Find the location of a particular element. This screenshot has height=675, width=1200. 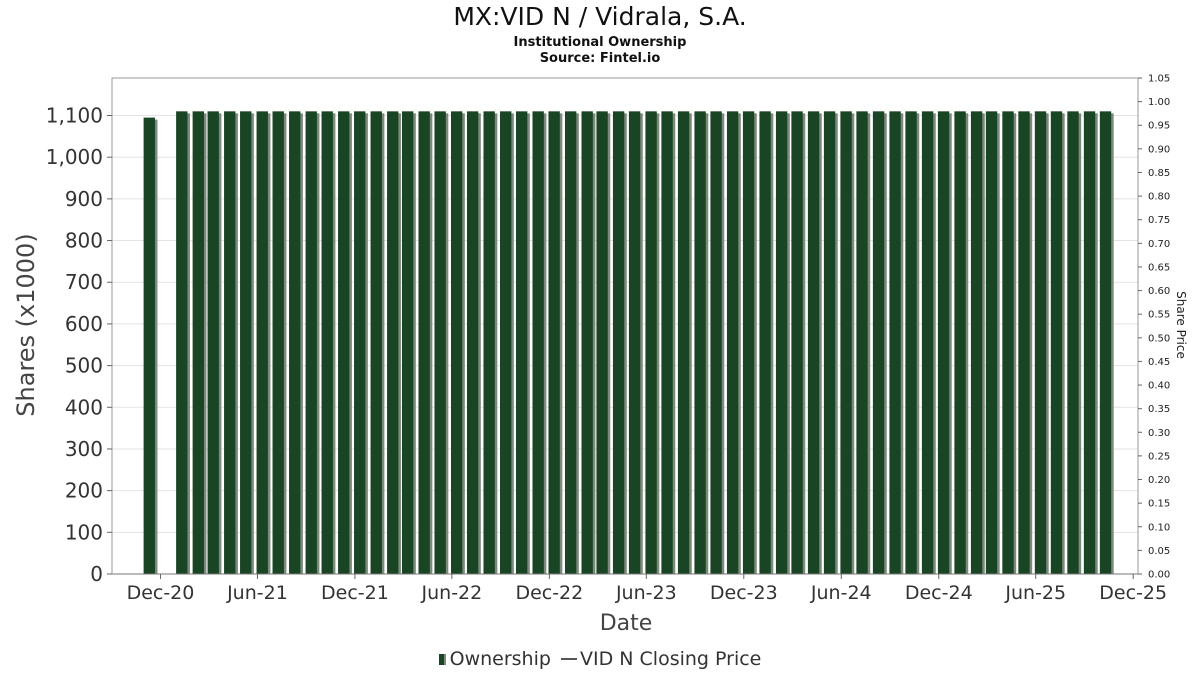

y-tick-label: 200 is located at coordinates (84, 491).